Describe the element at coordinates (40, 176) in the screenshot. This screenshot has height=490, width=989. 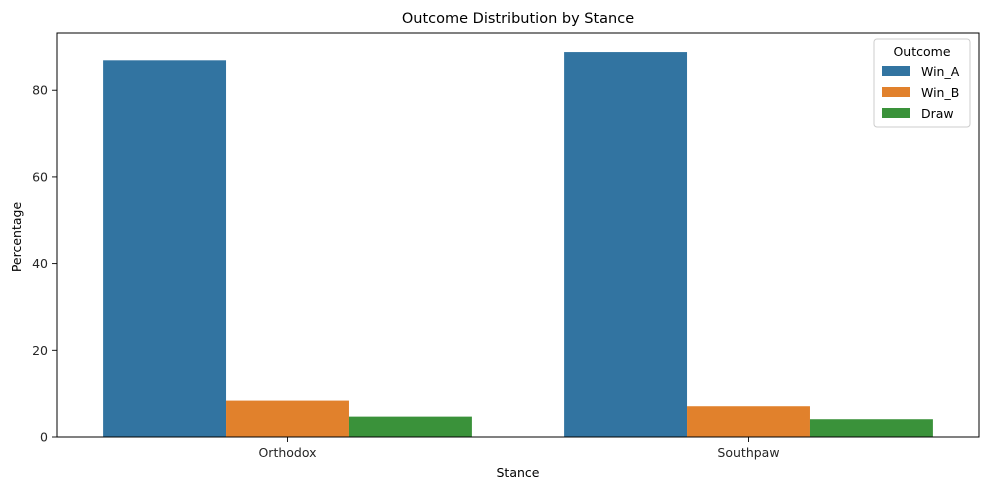
I see `y-tick-label: 60` at that location.